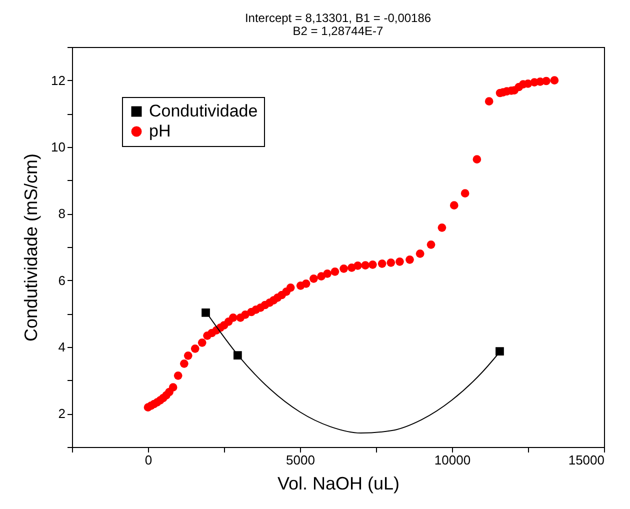 The width and height of the screenshot is (630, 509). I want to click on chart-subtitle: B2 = 1,28744E-7, so click(338, 31).